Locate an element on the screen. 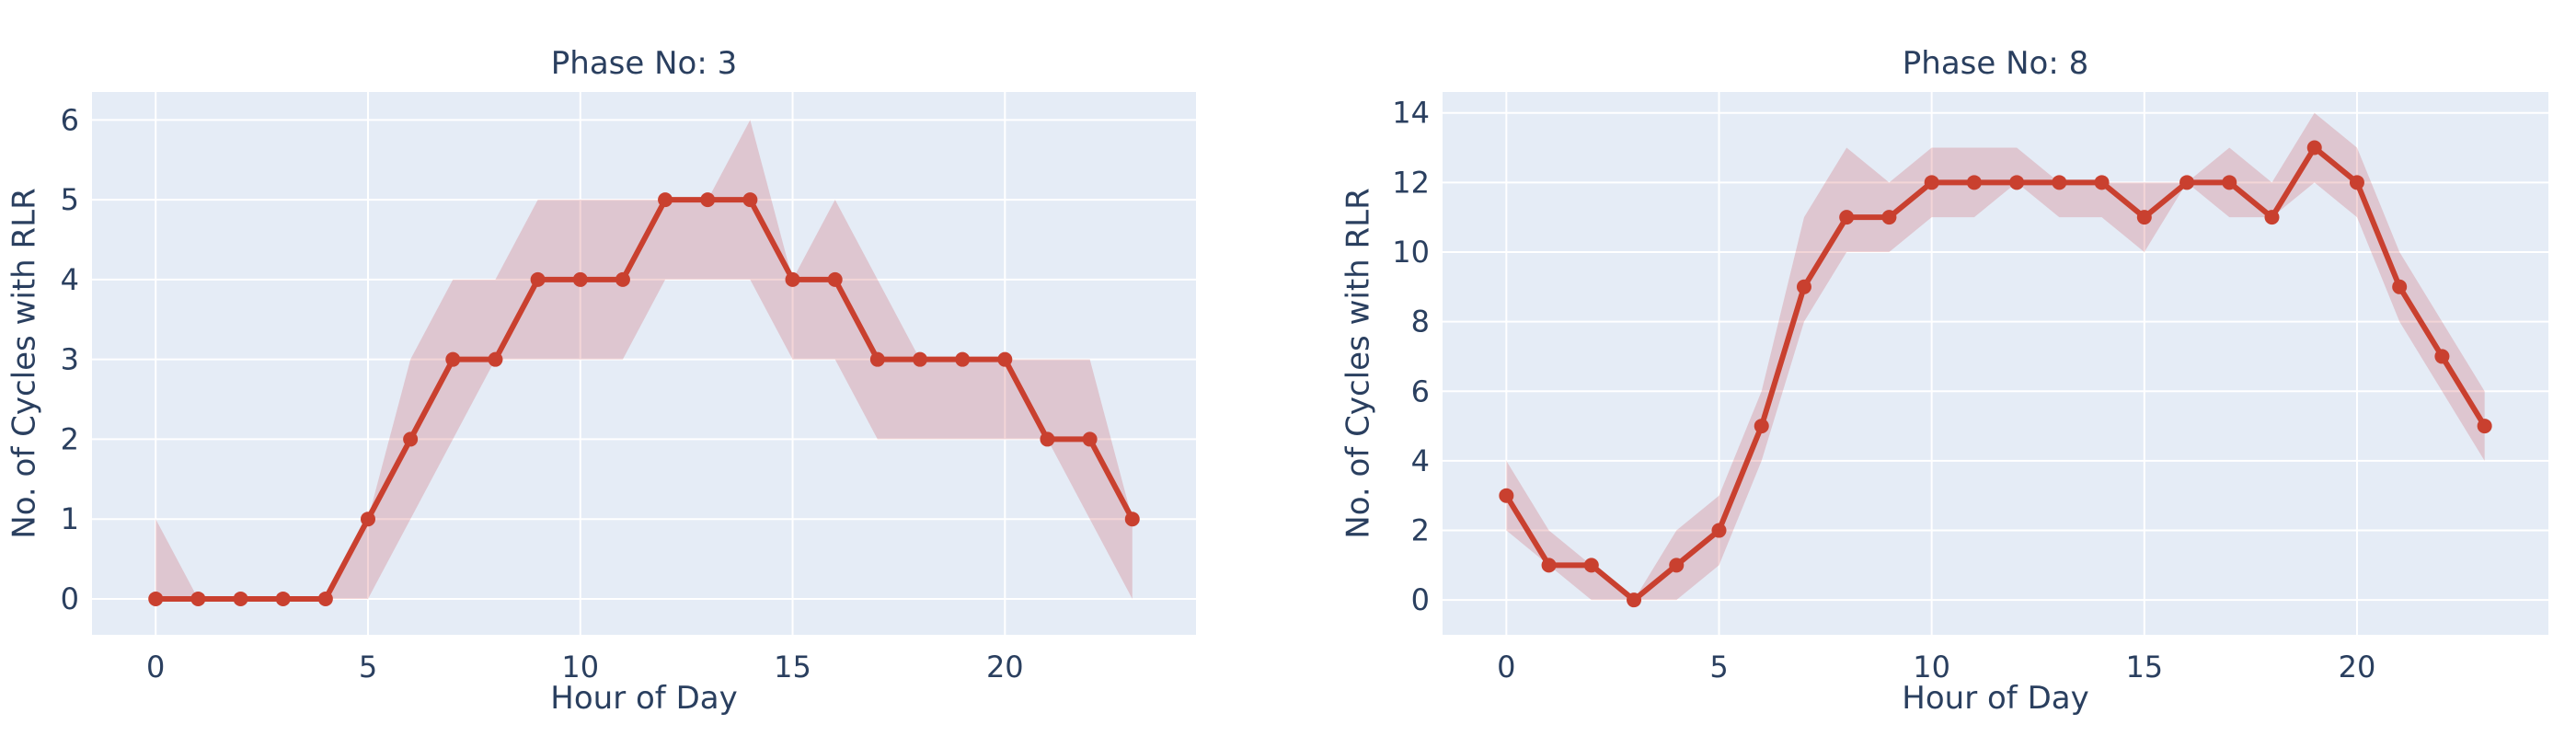 This screenshot has height=736, width=2576. y-tick-label: 5 is located at coordinates (70, 199).